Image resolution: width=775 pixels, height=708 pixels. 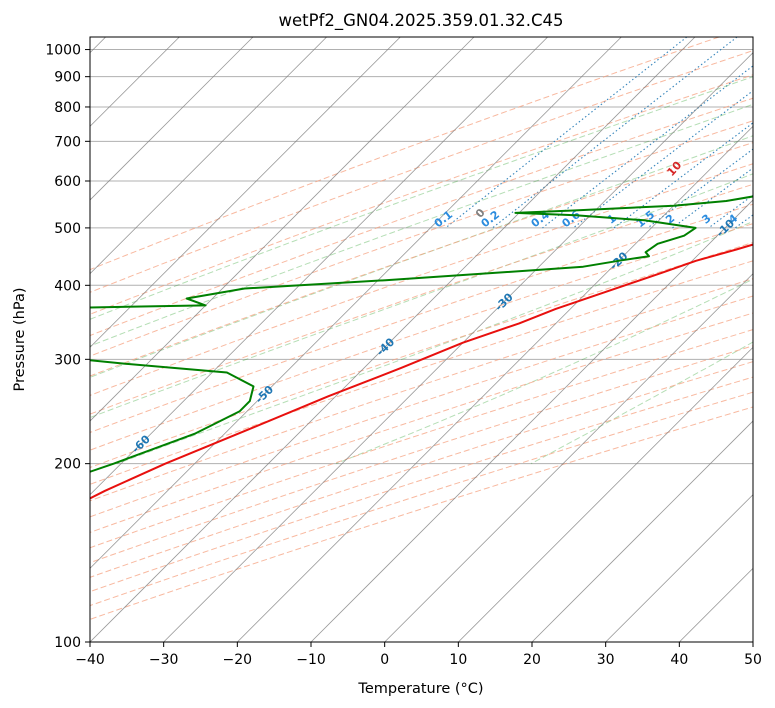 What do you see at coordinates (67, 108) in the screenshot?
I see `y-tick-label: 800` at bounding box center [67, 108].